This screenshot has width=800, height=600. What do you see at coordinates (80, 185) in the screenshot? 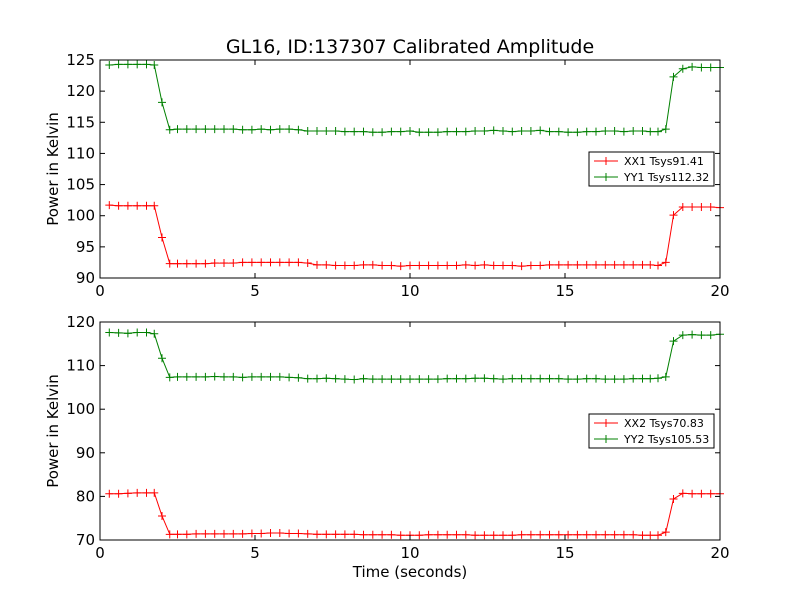
I see `y-tick-label: 105` at bounding box center [80, 185].